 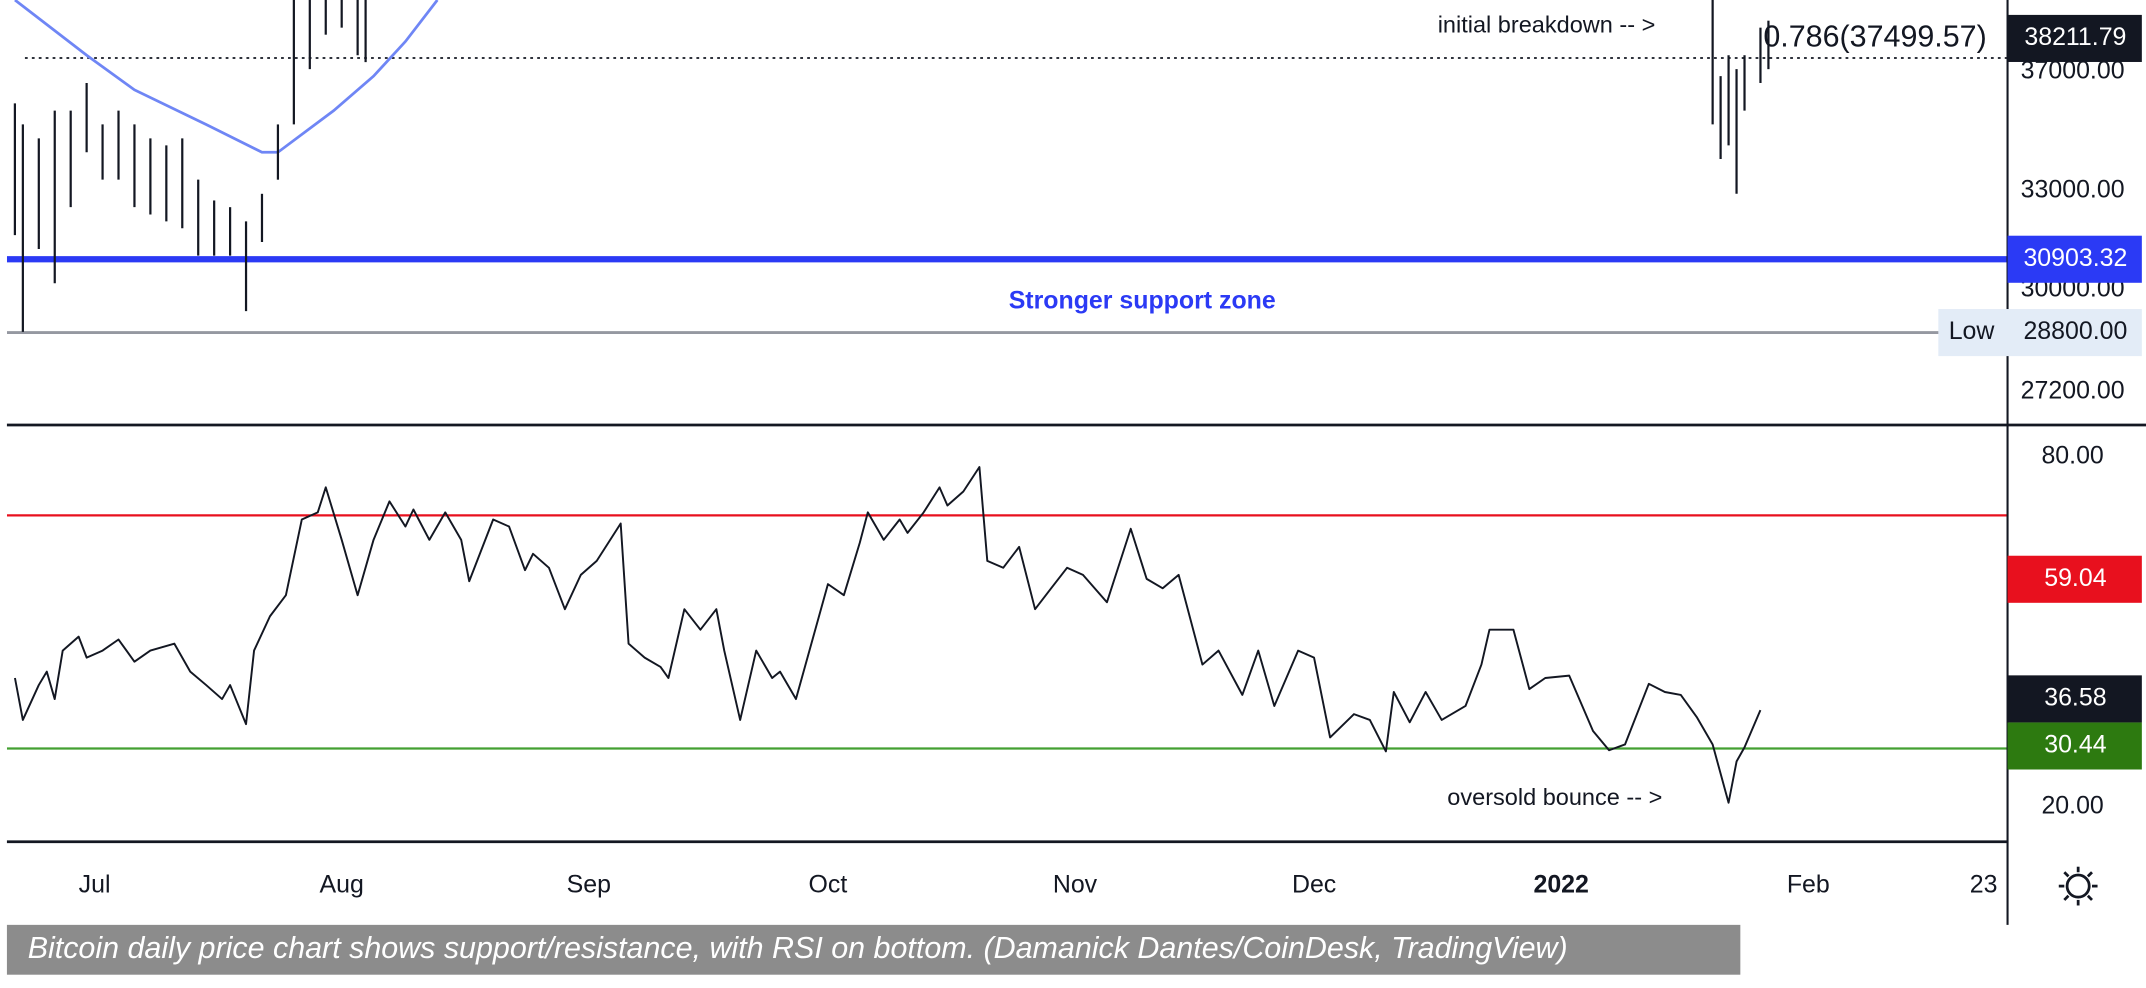 I want to click on annotation: initial breakdown -- >, so click(x=1547, y=25).